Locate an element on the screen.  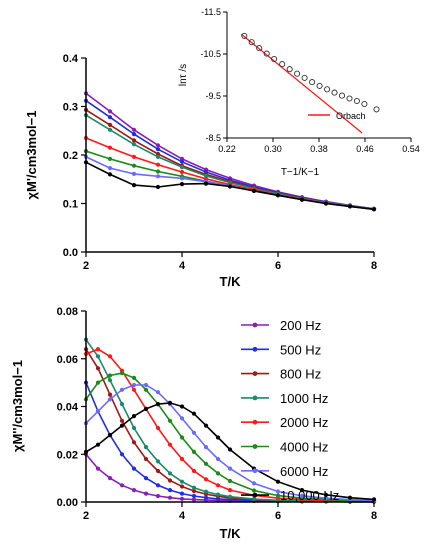
inset-xtick-label: 0.46 is located at coordinates (365, 149).